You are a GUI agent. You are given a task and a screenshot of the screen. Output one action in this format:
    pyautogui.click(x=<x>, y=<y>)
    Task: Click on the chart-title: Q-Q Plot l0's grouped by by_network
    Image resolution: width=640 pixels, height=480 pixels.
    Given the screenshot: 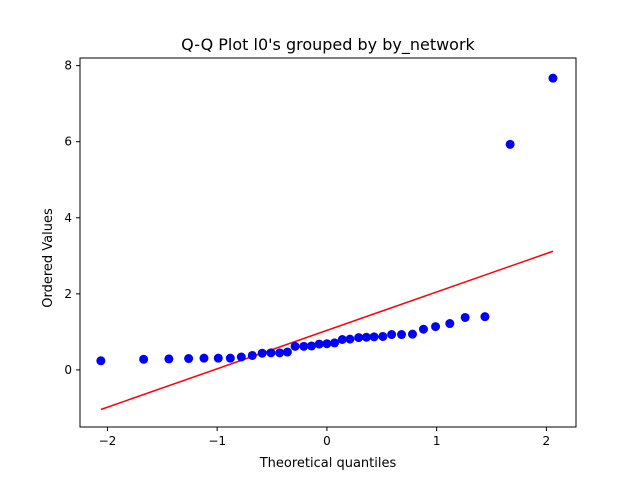 What is the action you would take?
    pyautogui.click(x=328, y=45)
    